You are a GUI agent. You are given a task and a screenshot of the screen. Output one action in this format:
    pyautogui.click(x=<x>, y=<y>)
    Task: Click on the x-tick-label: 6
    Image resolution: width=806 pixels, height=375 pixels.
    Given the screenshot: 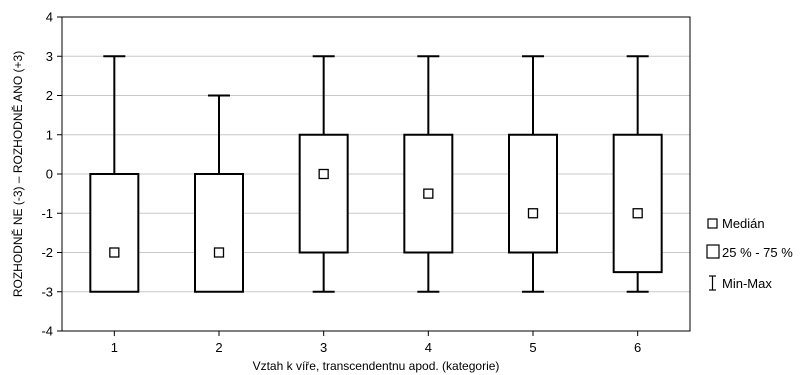 What is the action you would take?
    pyautogui.click(x=637, y=347)
    